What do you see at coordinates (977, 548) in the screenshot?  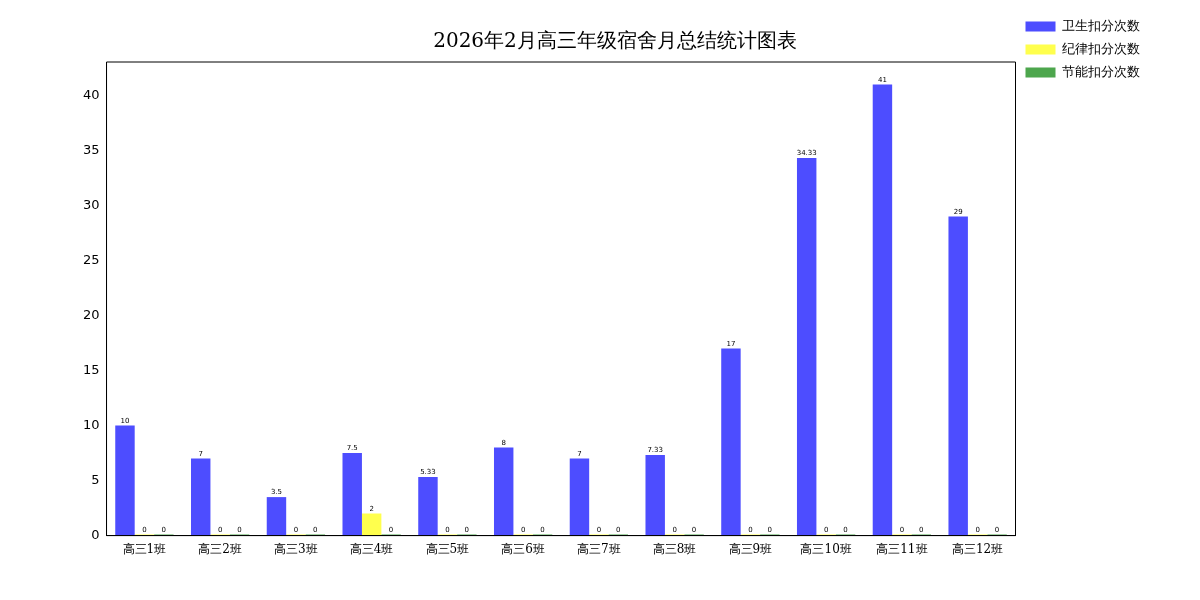 I see `x-tick-label: 高三12班` at bounding box center [977, 548].